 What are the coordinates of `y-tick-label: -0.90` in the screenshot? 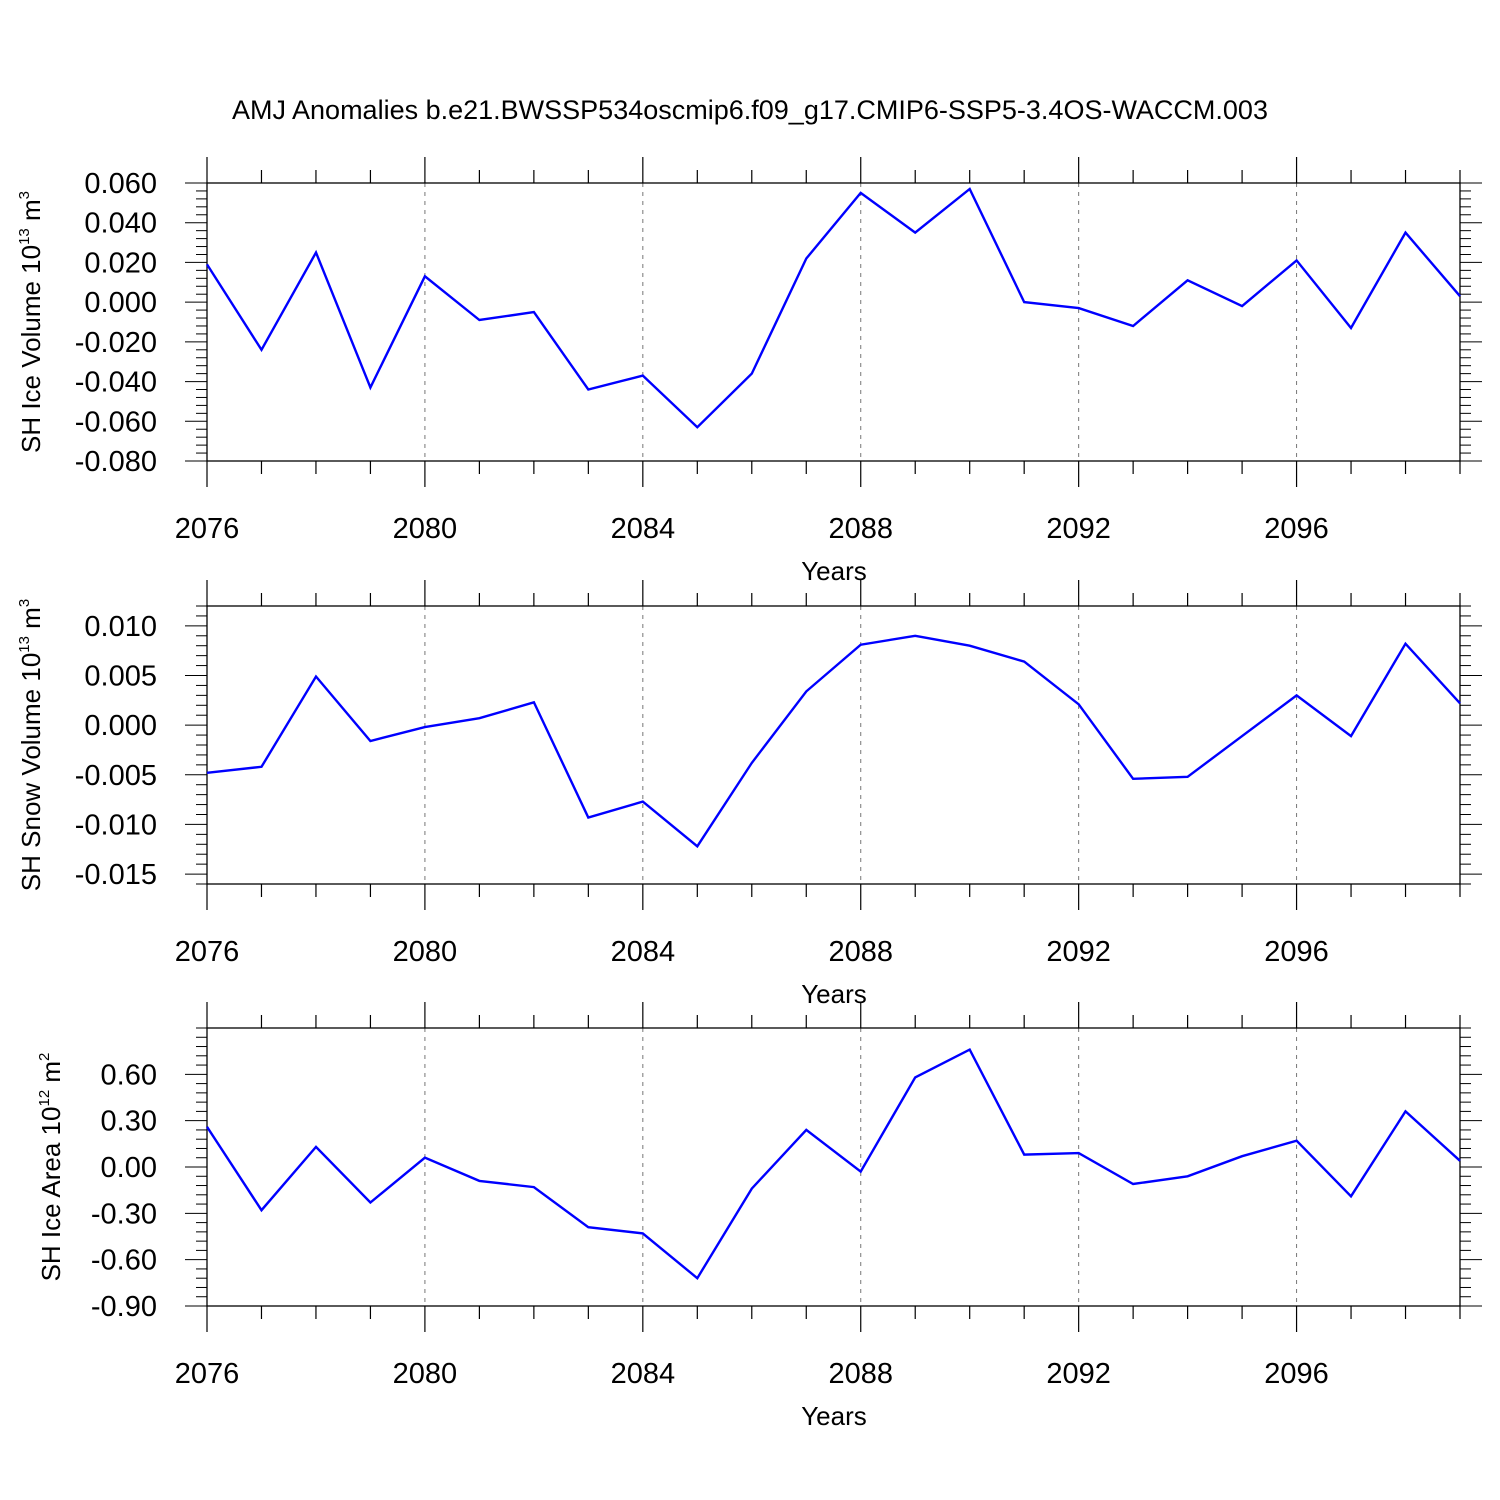 It's located at (124, 1307).